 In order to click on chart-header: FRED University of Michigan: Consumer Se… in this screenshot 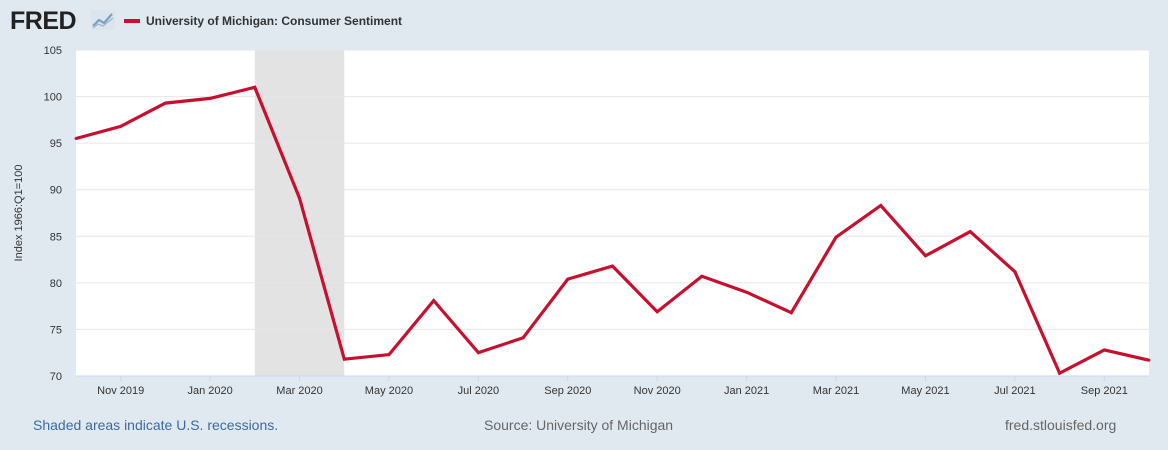, I will do `click(584, 22)`.